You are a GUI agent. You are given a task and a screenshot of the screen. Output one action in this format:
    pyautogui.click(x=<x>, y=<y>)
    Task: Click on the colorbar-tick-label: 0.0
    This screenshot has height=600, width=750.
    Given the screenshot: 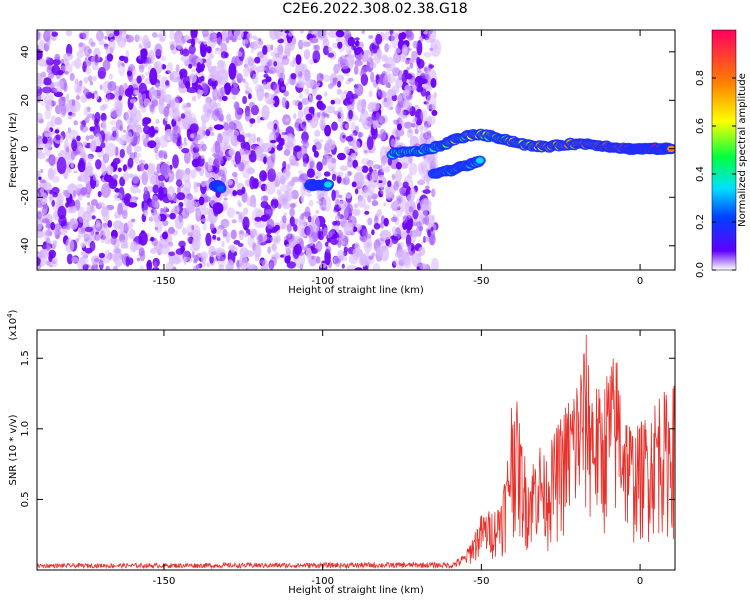 What is the action you would take?
    pyautogui.click(x=700, y=270)
    